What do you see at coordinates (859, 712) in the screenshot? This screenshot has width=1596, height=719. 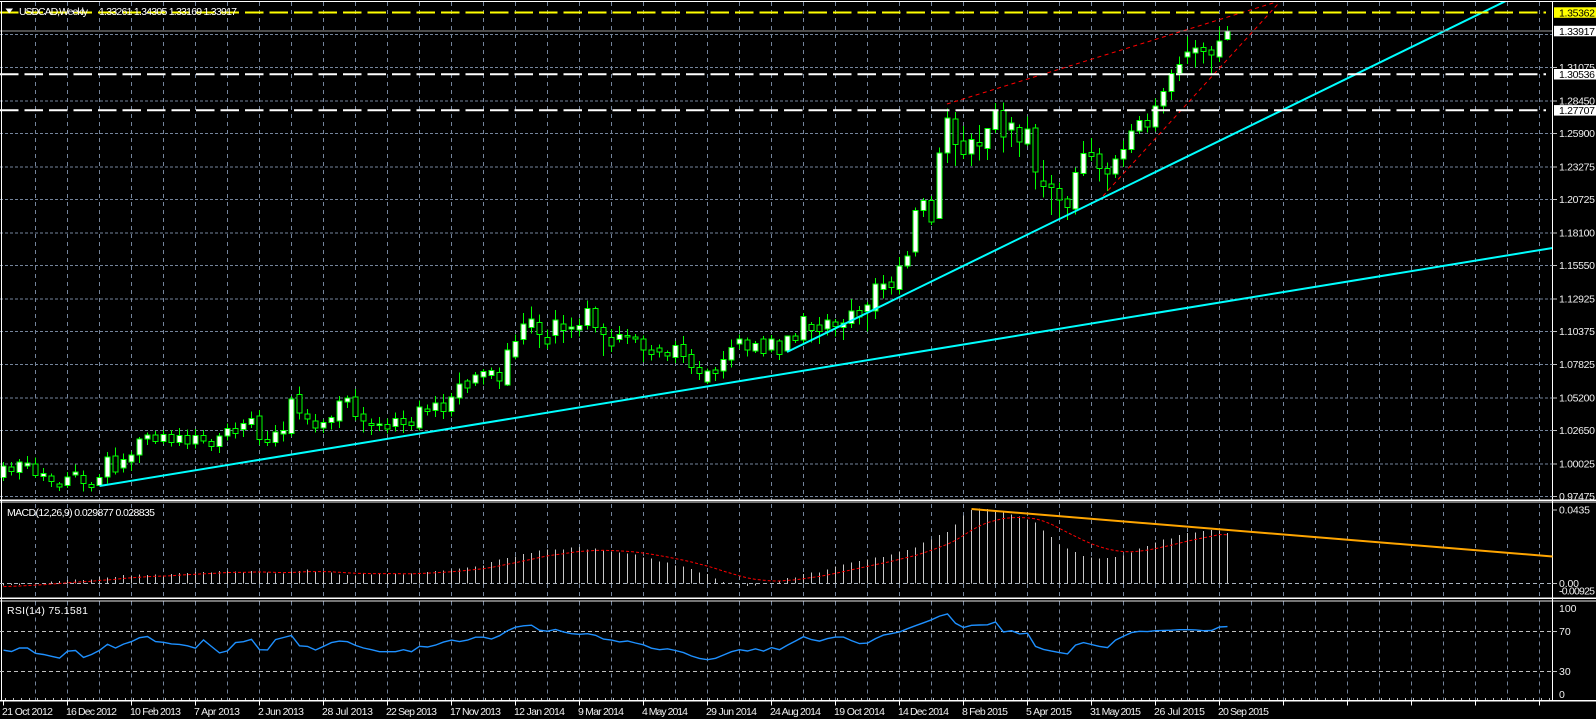 I see `svg-text: 19 Oct 2014` at bounding box center [859, 712].